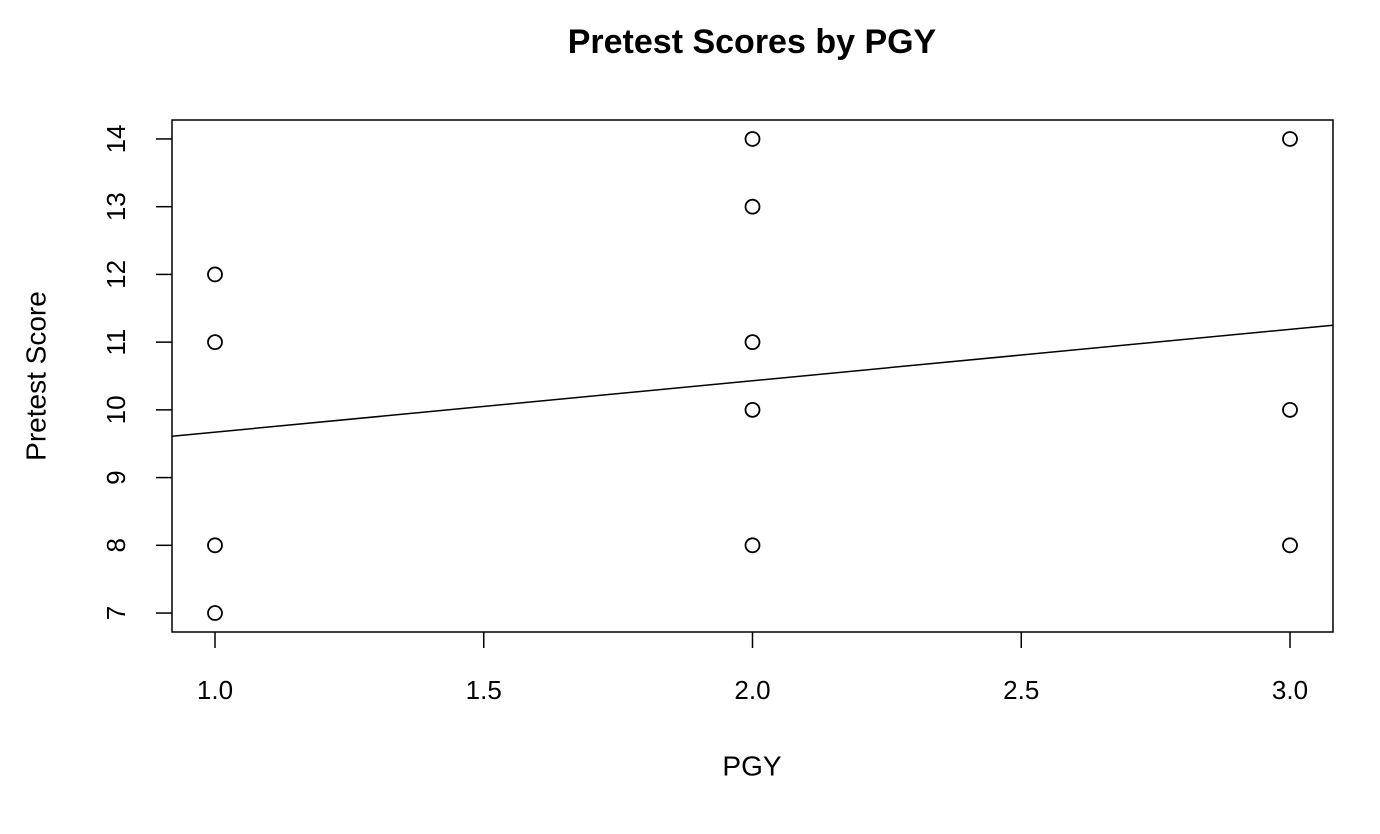  What do you see at coordinates (1290, 690) in the screenshot?
I see `x-tick-label: 3.0` at bounding box center [1290, 690].